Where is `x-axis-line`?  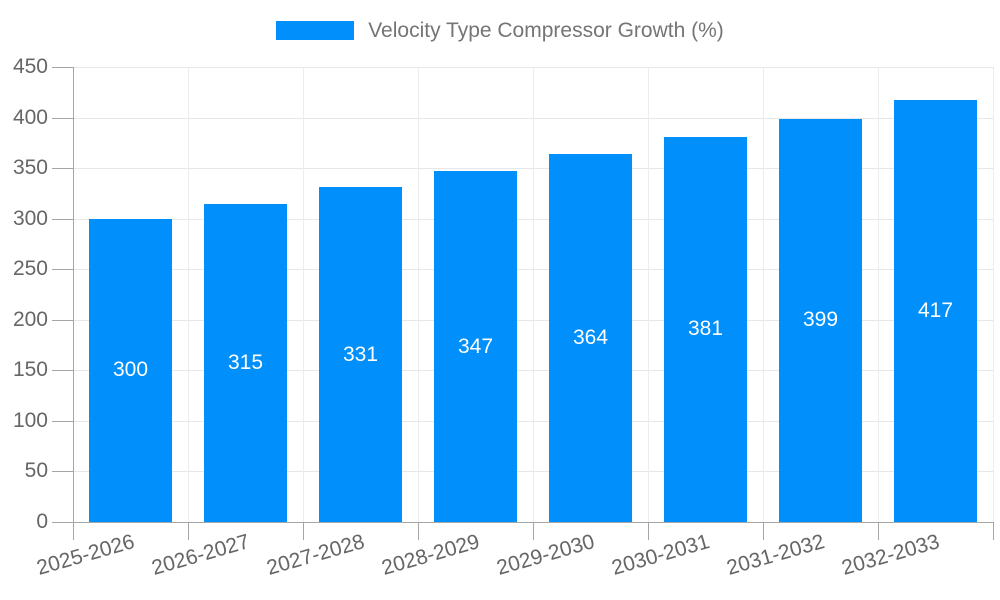 x-axis-line is located at coordinates (533, 522).